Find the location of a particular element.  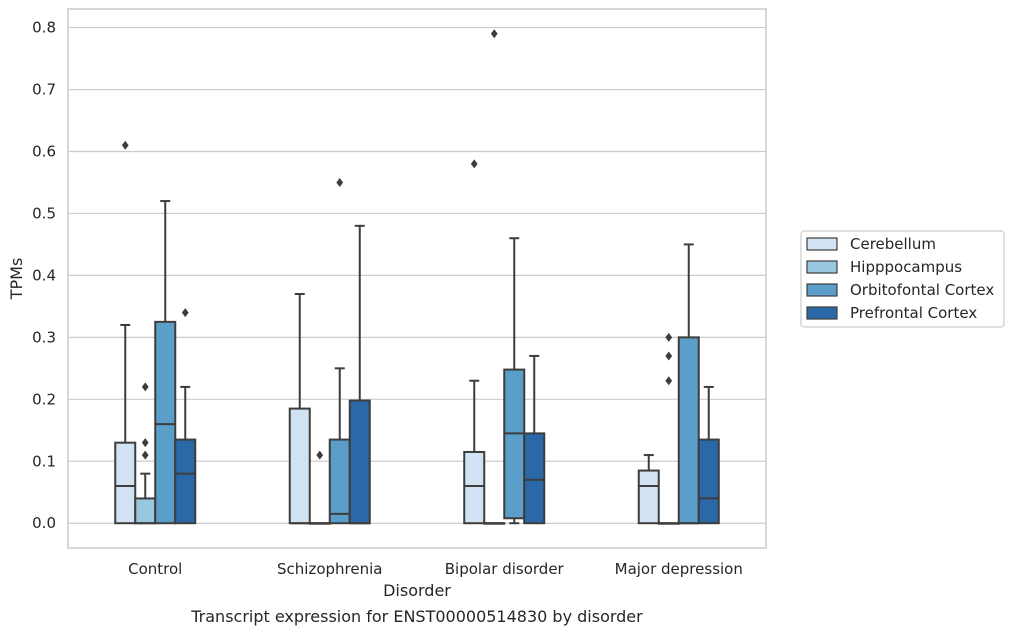

y-tick-label: 0.5 is located at coordinates (44, 213).